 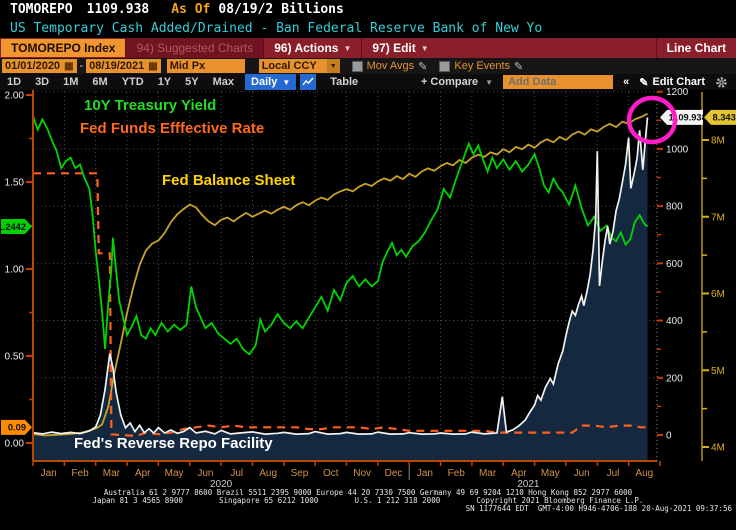 I want to click on date-from-input: 01/01/2020 ▦, so click(x=39, y=66).